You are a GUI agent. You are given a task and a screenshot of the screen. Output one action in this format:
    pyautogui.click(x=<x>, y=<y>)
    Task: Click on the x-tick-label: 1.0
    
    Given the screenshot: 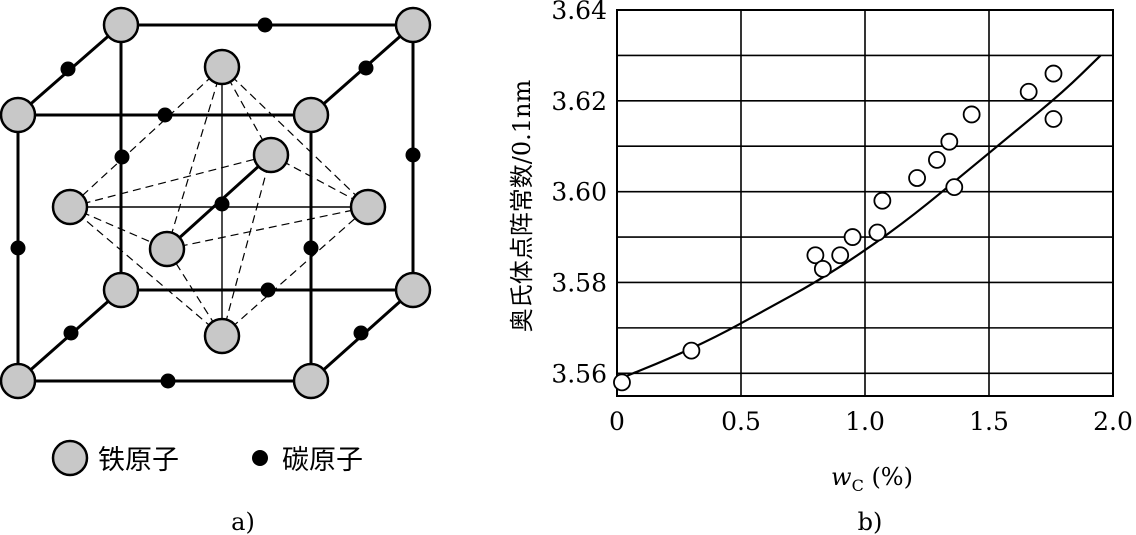 What is the action you would take?
    pyautogui.click(x=865, y=421)
    